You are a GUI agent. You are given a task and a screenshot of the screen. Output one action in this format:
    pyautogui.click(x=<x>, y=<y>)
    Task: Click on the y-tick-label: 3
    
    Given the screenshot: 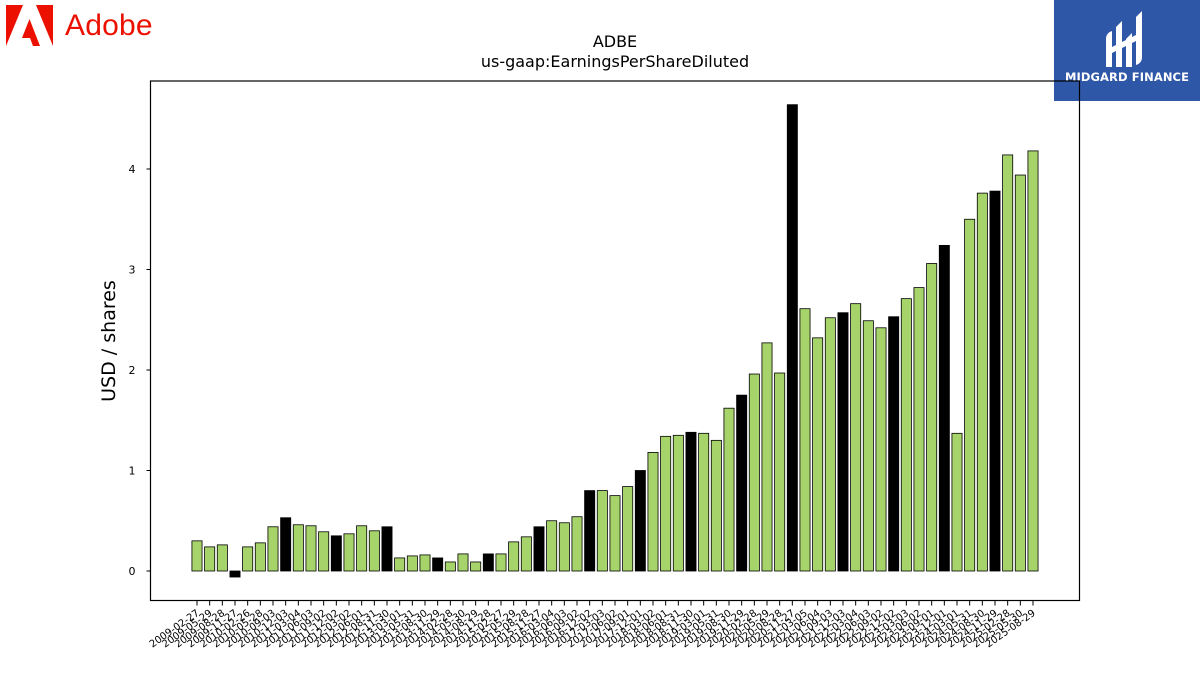 What is the action you would take?
    pyautogui.click(x=132, y=270)
    